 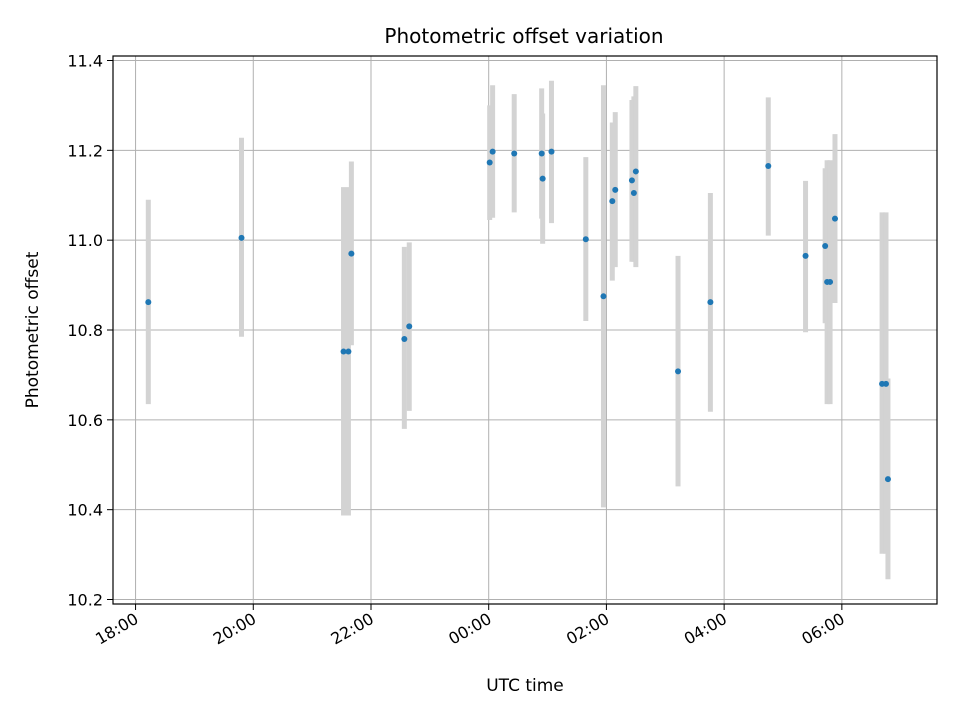 What do you see at coordinates (85, 150) in the screenshot?
I see `y-tick-label: 11.2` at bounding box center [85, 150].